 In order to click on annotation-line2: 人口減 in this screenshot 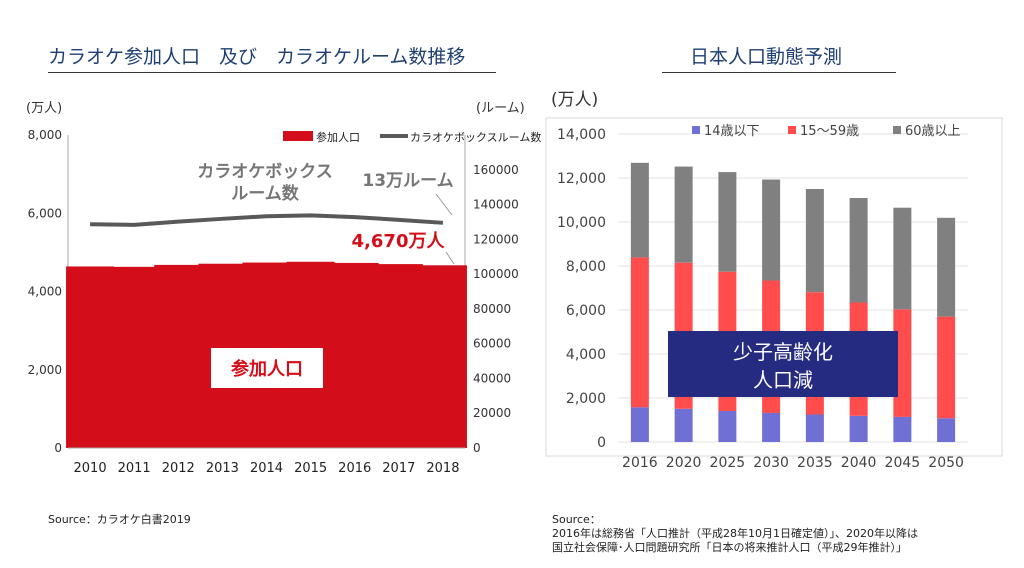, I will do `click(783, 380)`.